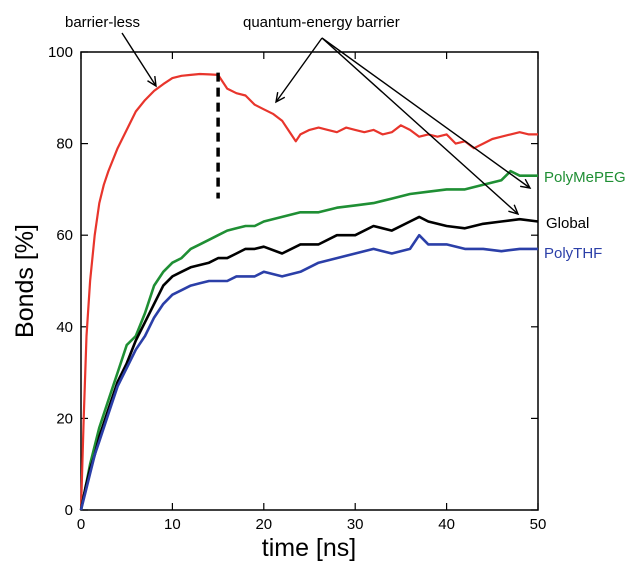 The image size is (638, 561). I want to click on series-label-polythf: PolyTHF, so click(573, 253).